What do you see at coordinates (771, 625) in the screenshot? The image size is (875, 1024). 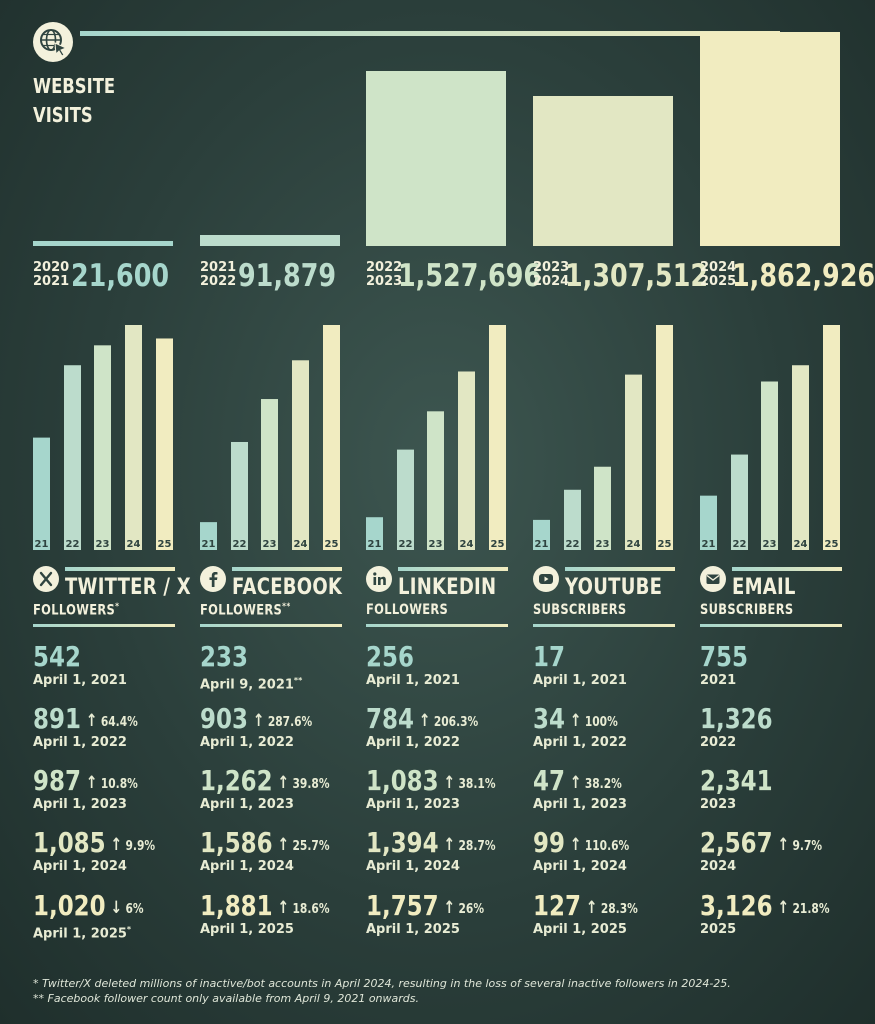 I see `email-divider` at bounding box center [771, 625].